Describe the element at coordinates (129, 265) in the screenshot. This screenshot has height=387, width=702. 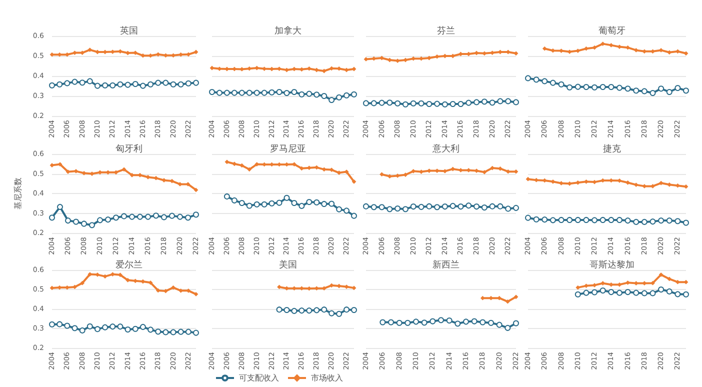
I see `chart-title: 爱尔兰` at that location.